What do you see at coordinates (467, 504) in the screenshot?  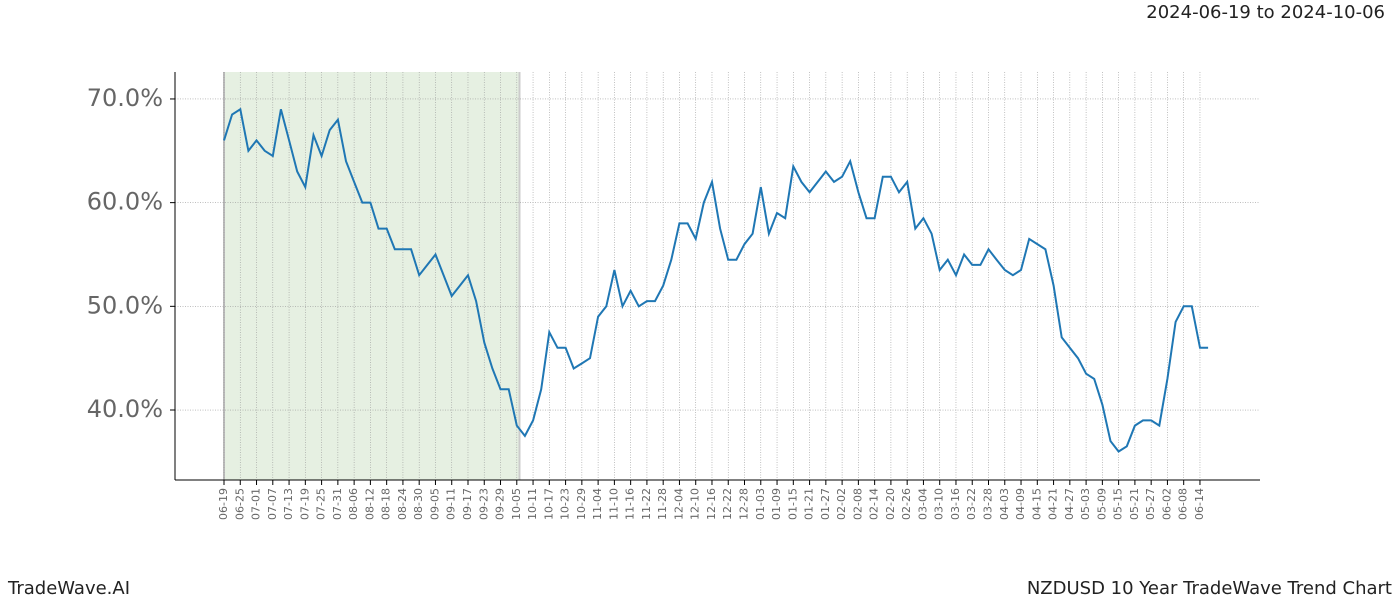 I see `x-tick-label: 09-17` at bounding box center [467, 504].